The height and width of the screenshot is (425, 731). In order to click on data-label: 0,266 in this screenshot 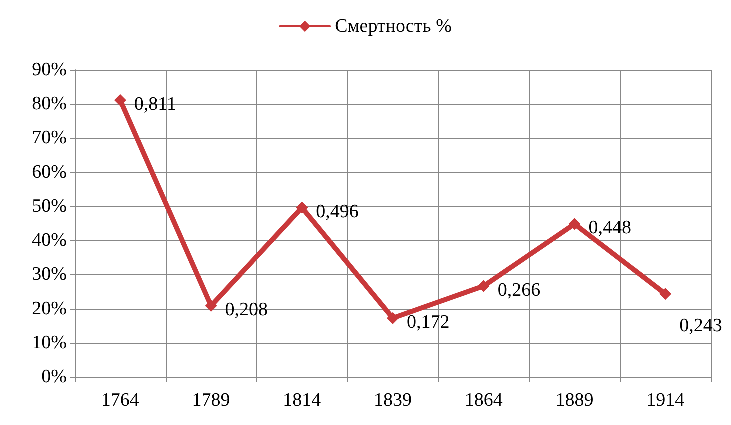, I will do `click(519, 290)`.